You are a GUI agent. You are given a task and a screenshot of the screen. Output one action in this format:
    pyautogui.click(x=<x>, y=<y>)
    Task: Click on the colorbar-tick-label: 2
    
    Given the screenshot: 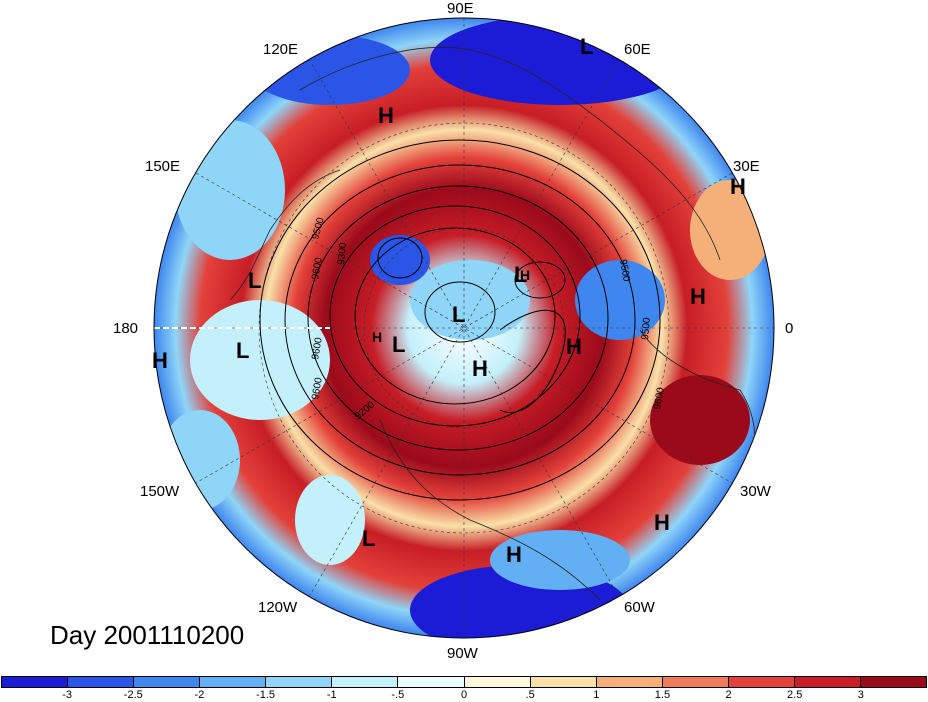 What is the action you would take?
    pyautogui.click(x=728, y=695)
    